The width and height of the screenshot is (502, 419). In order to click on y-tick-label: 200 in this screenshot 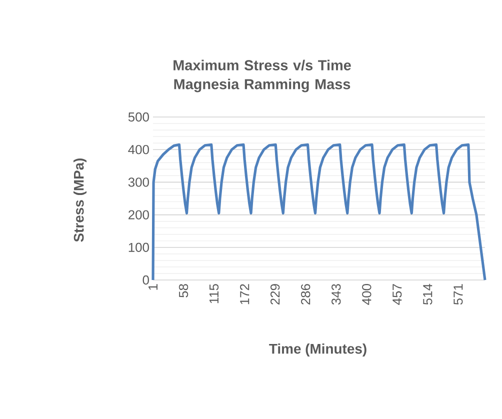, I will do `click(138, 215)`.